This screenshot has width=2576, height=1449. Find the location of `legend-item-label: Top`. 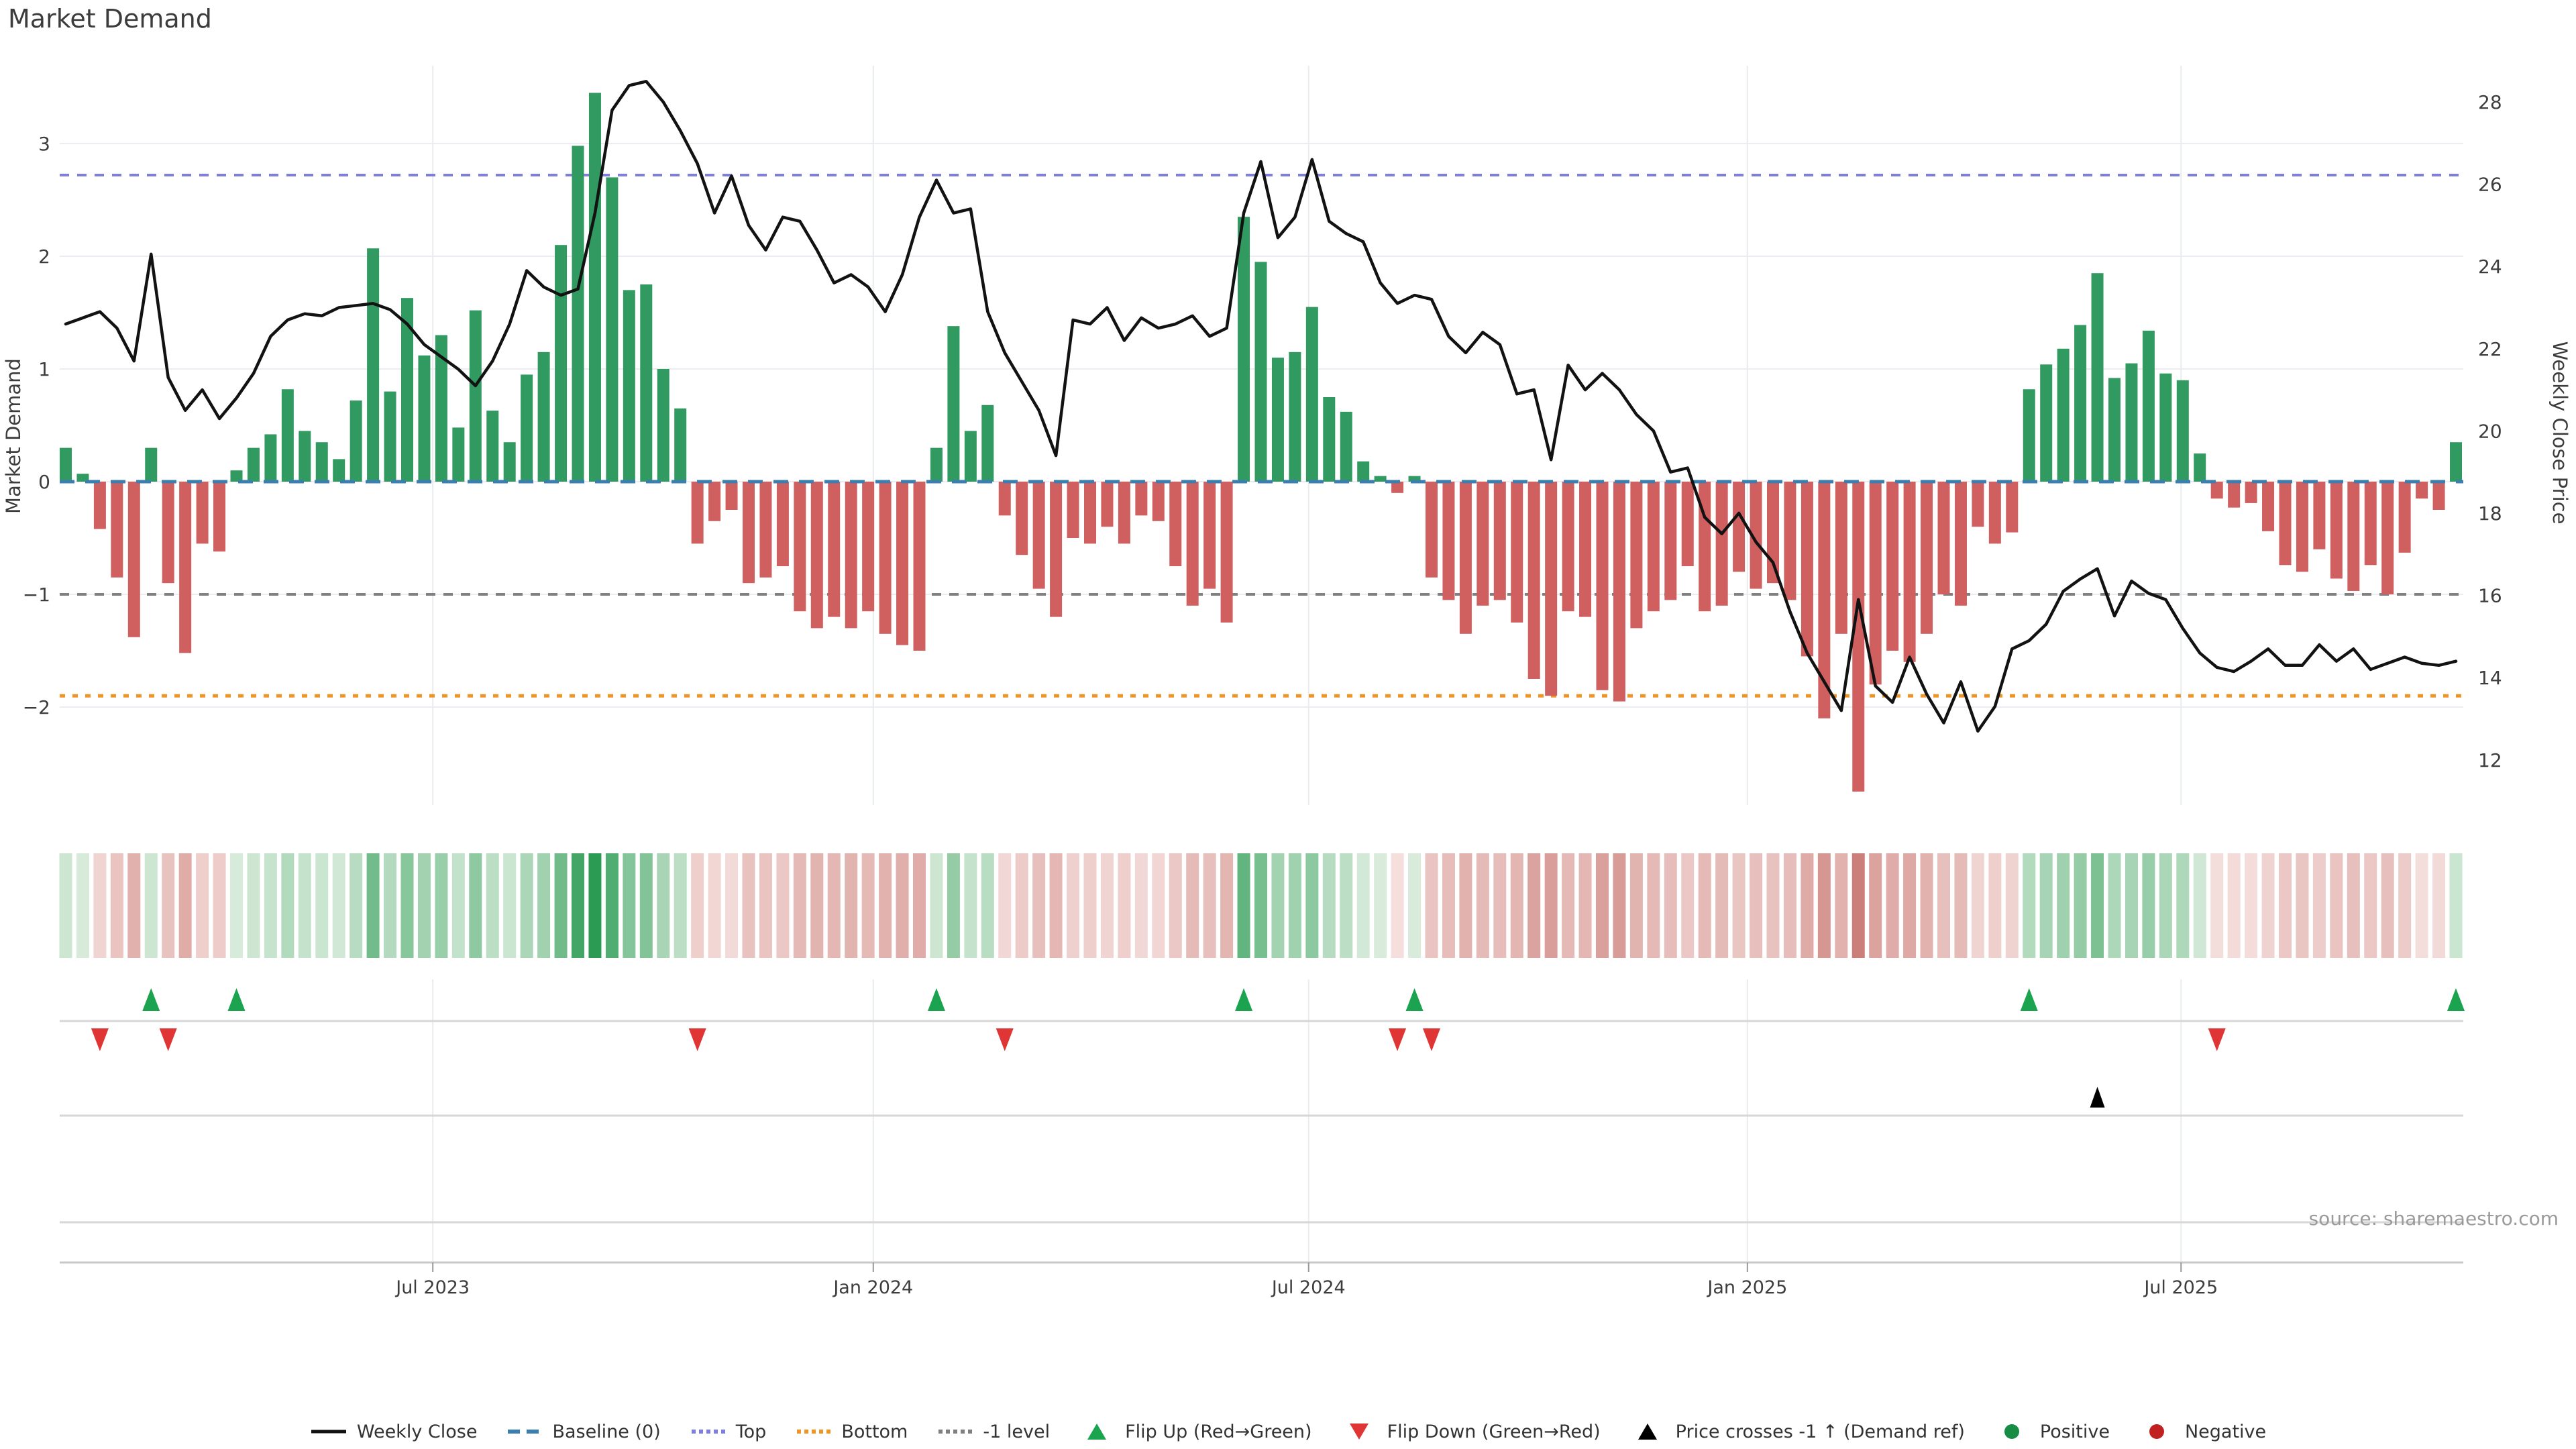

legend-item-label: Top is located at coordinates (751, 1431).